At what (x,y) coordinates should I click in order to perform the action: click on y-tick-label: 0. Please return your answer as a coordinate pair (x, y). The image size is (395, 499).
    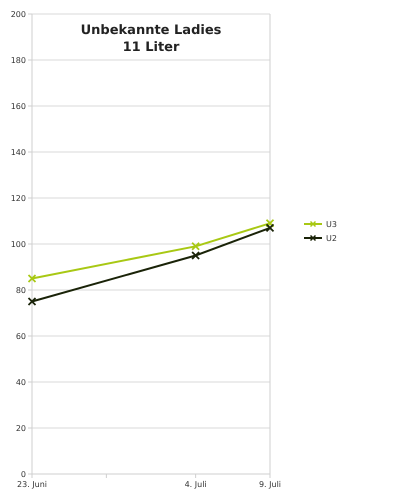
    Looking at the image, I should click on (23, 474).